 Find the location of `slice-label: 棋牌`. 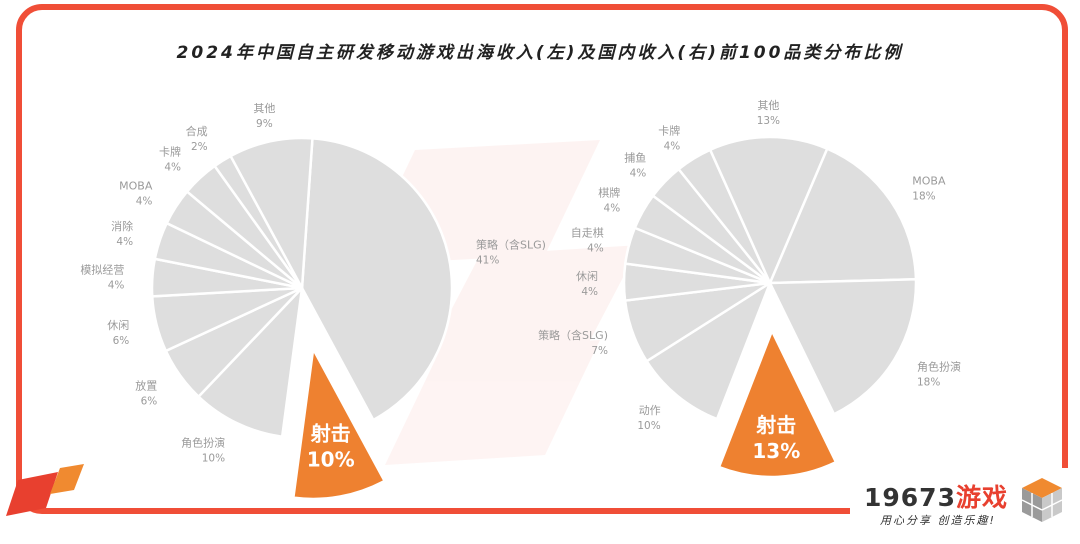

slice-label: 棋牌 is located at coordinates (609, 192).